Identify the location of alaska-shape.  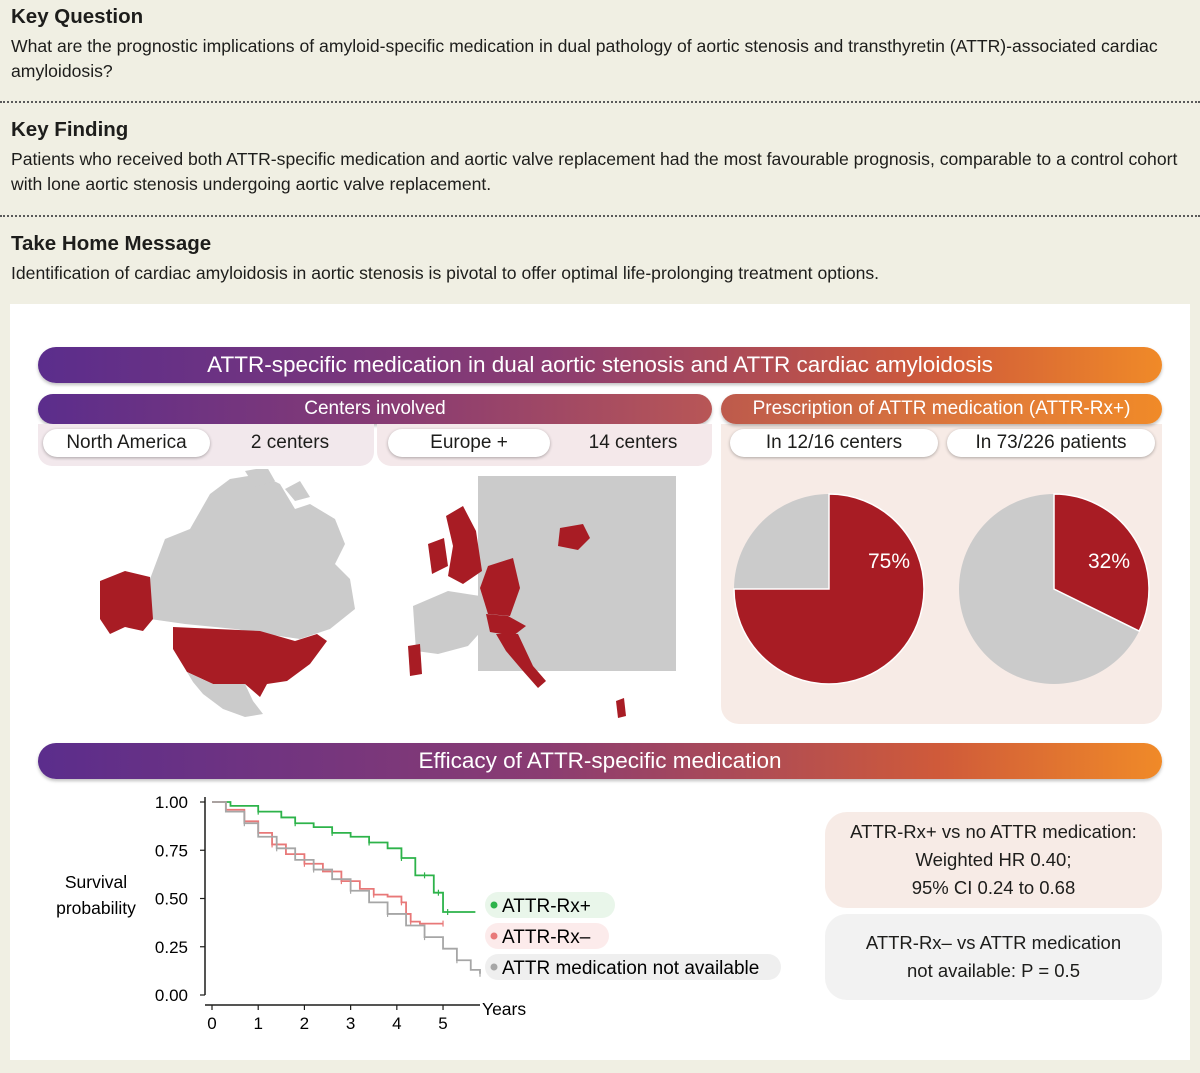
(126, 602).